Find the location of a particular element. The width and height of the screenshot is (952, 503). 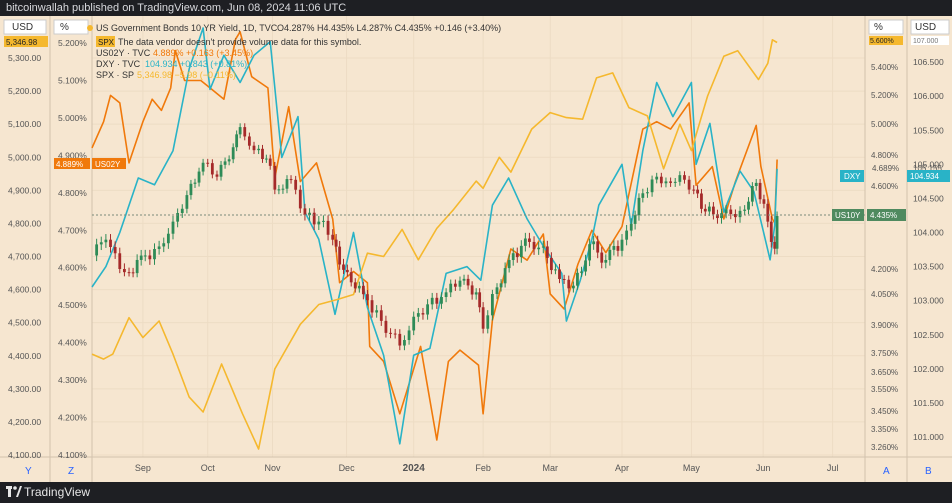

spx-axis-tick: 5,100.00 is located at coordinates (24, 124).